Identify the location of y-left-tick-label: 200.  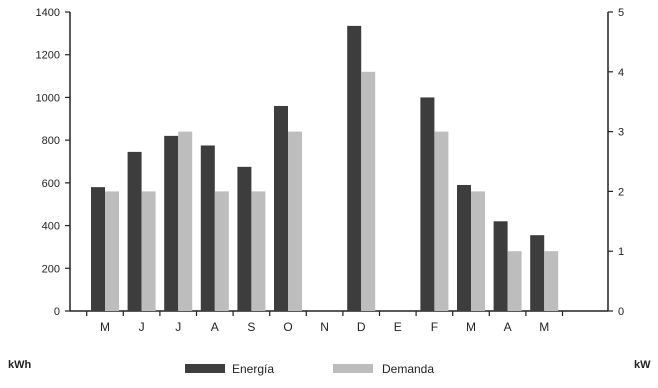
(51, 269).